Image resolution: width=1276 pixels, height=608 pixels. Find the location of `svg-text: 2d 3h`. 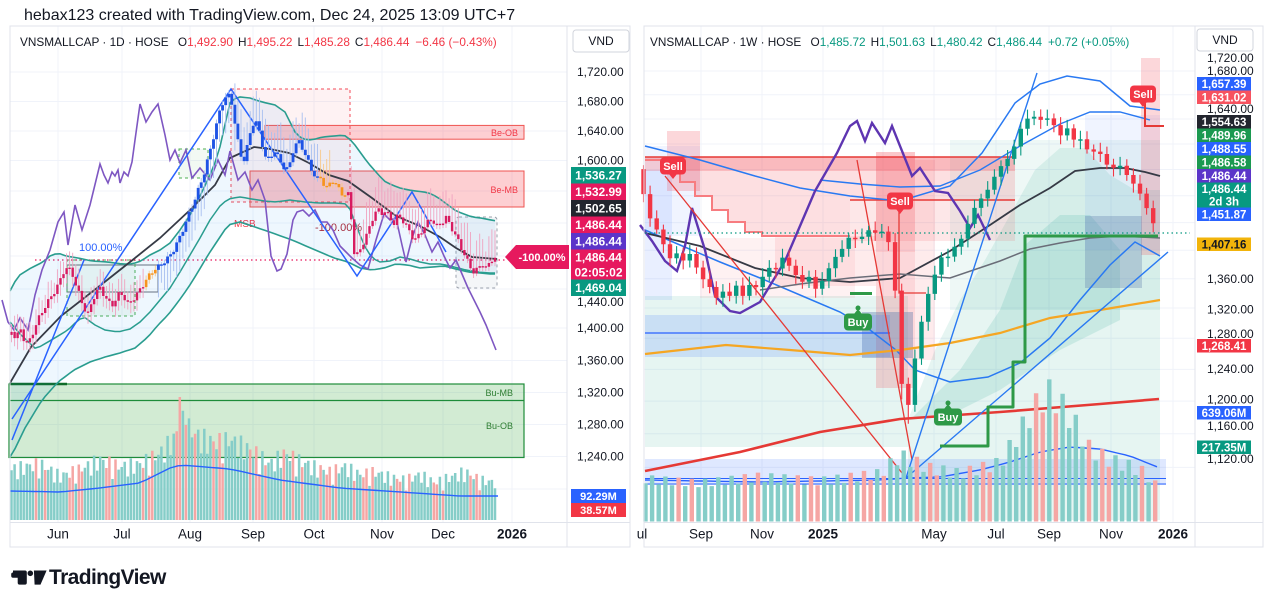

svg-text: 2d 3h is located at coordinates (1224, 202).